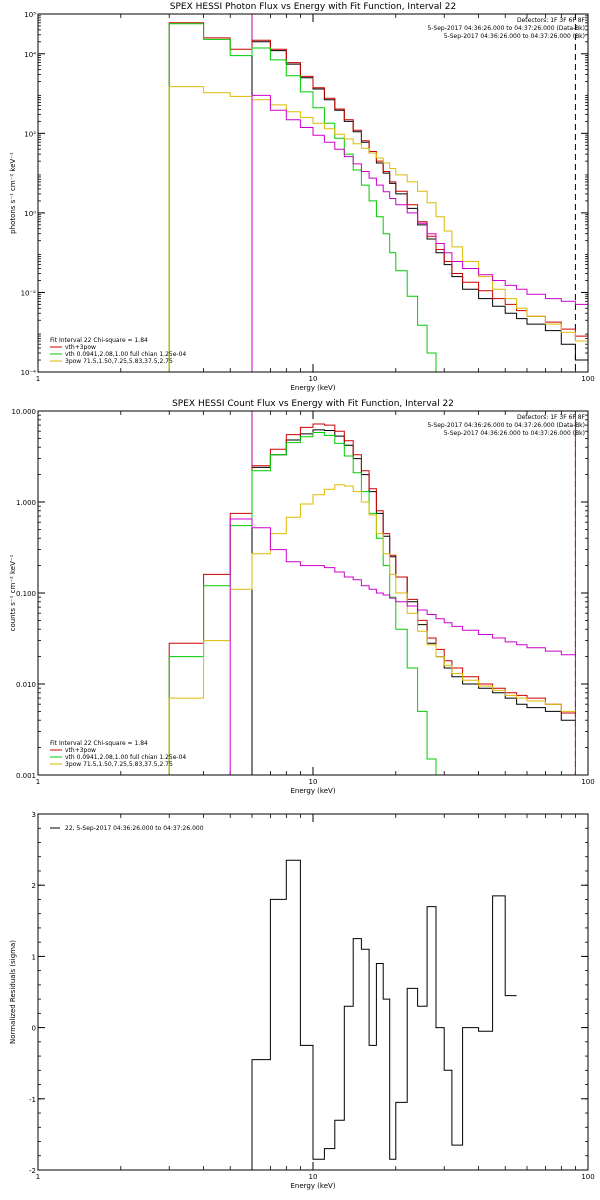 This screenshot has height=1200, width=600. Describe the element at coordinates (29, 373) in the screenshot. I see `y-tick-label: 10⁻⁴` at that location.